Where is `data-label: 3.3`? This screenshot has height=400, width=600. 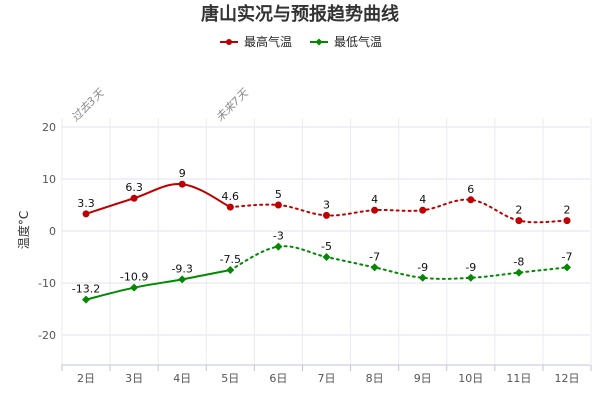 data-label: 3.3 is located at coordinates (86, 203).